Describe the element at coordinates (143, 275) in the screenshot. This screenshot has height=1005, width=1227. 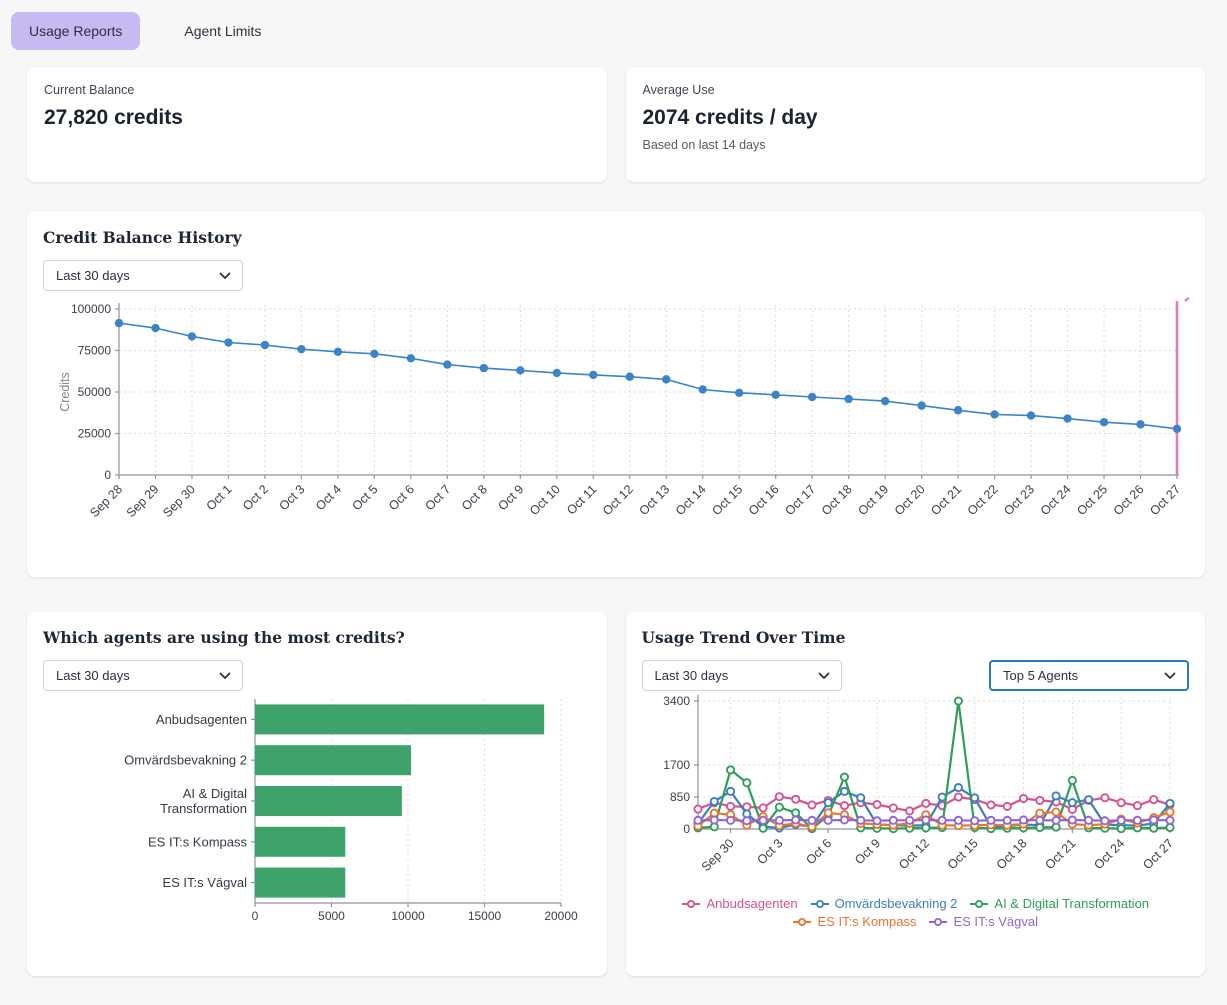
I see `balance-range-select: Last 30 days` at that location.